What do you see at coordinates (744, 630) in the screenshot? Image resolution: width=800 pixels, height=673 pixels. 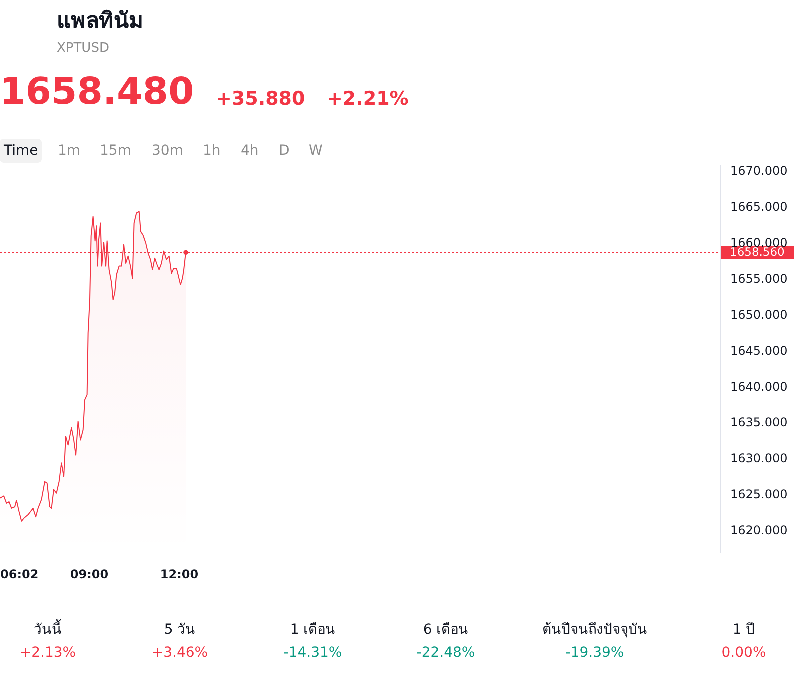 I see `text: 1 ปี` at bounding box center [744, 630].